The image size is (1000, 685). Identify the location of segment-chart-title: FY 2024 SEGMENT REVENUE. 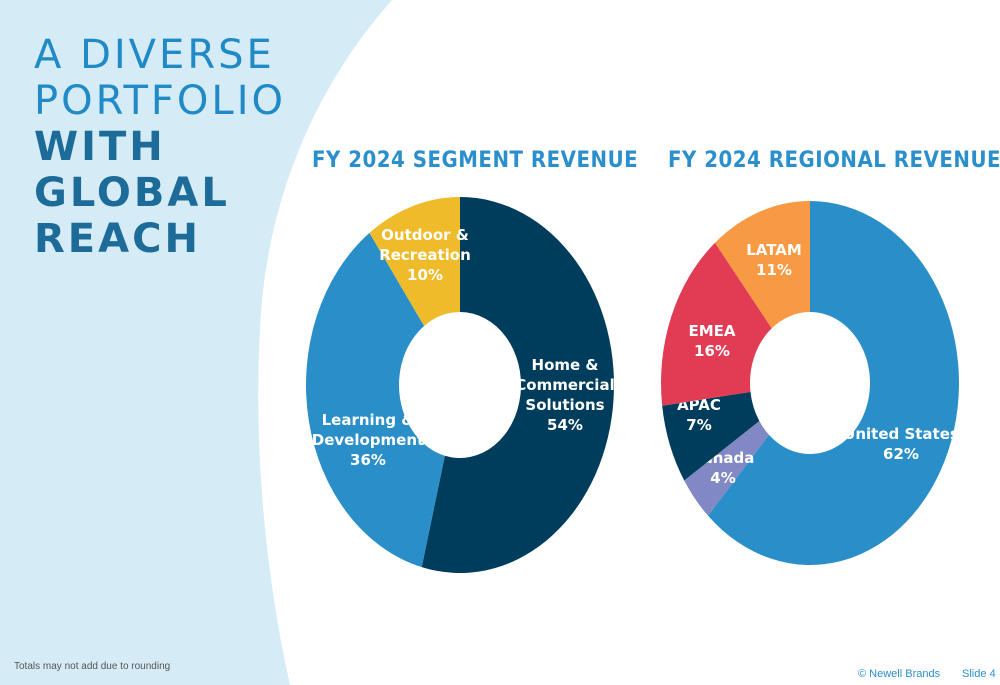
(475, 160).